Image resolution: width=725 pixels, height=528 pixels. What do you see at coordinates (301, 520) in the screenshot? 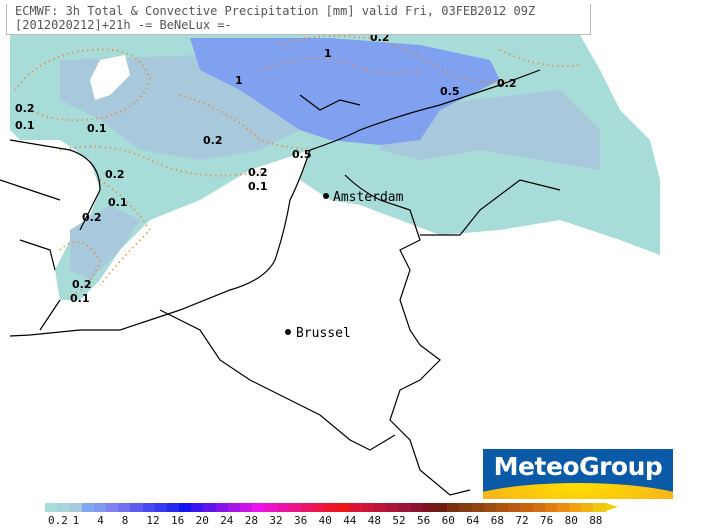
I see `legend-label: 36` at bounding box center [301, 520].